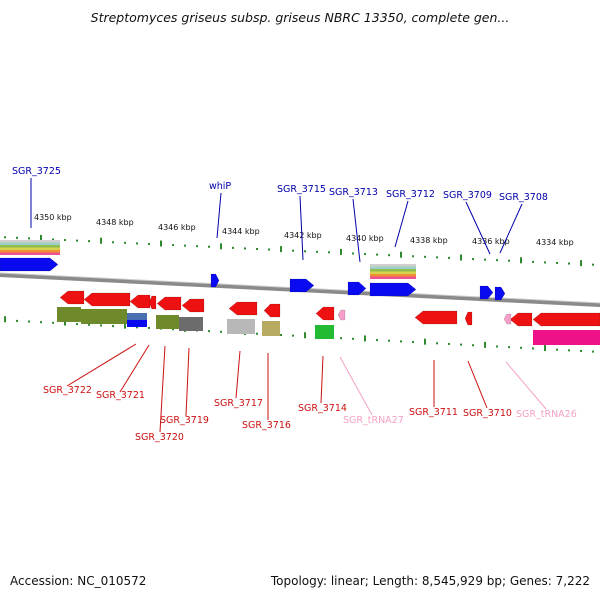  Describe the element at coordinates (220, 186) in the screenshot. I see `forward-gene-label: whiP` at that location.